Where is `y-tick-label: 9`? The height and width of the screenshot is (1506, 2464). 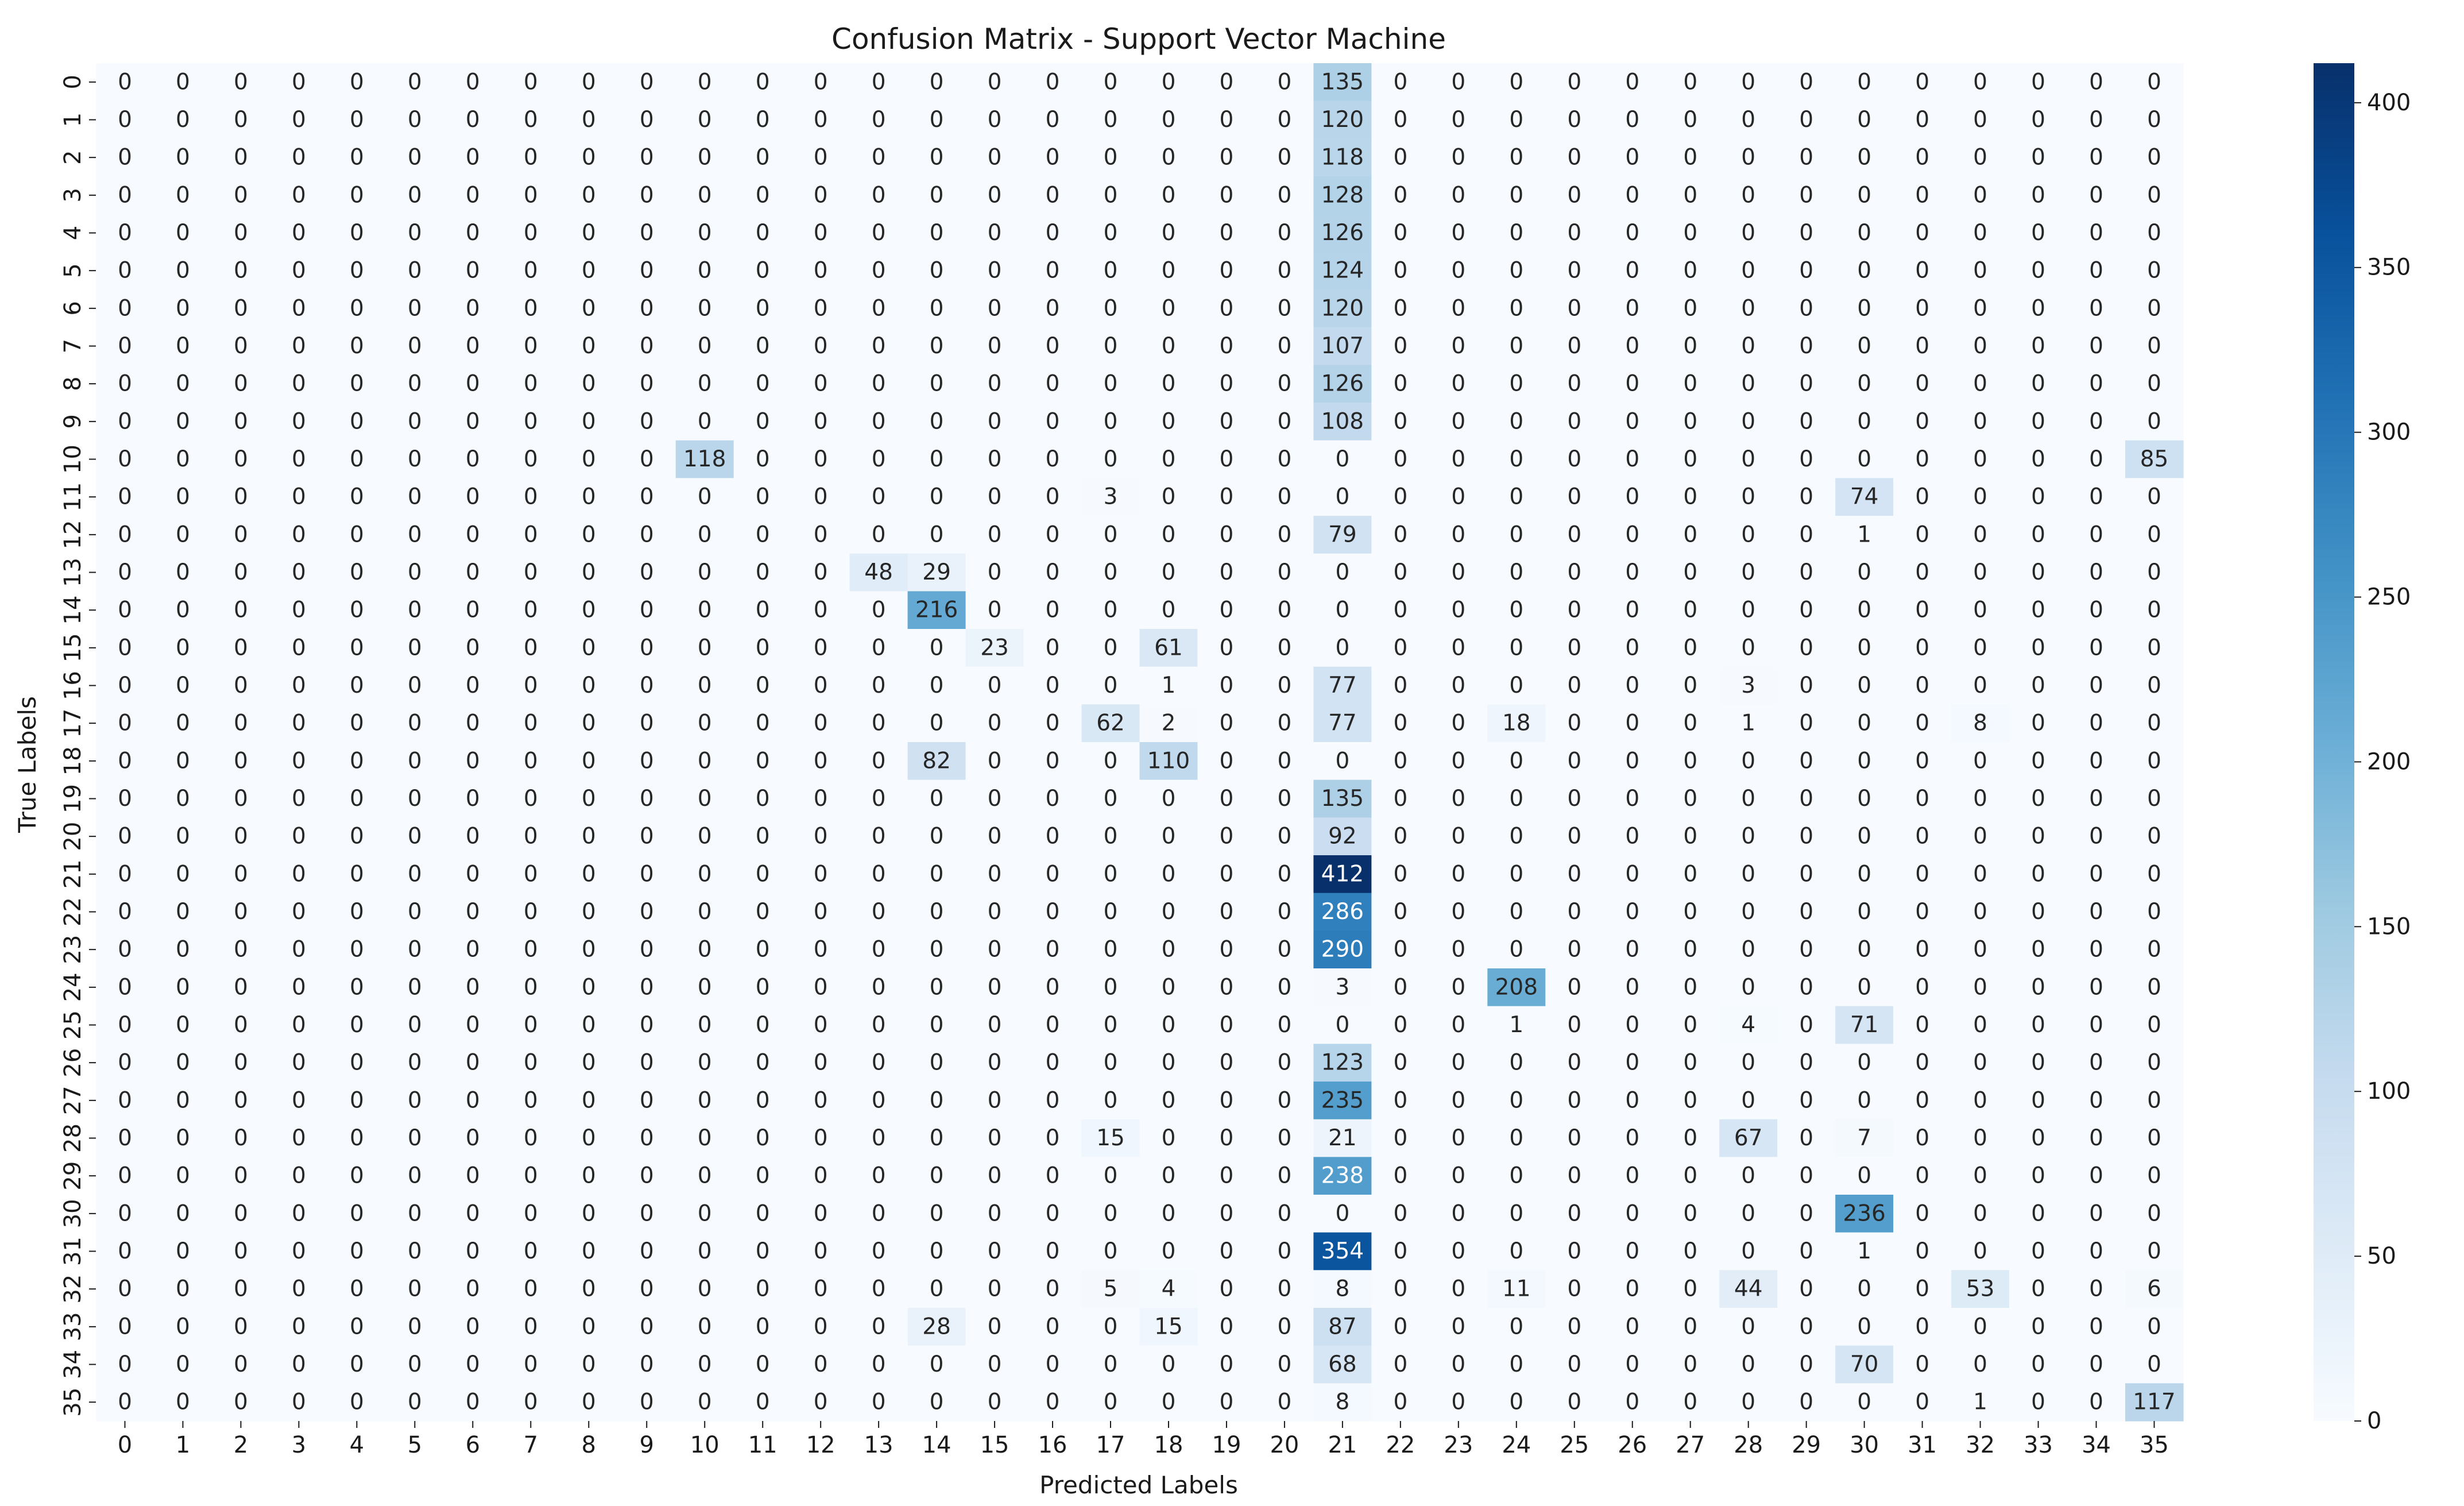
y-tick-label: 9 is located at coordinates (73, 421).